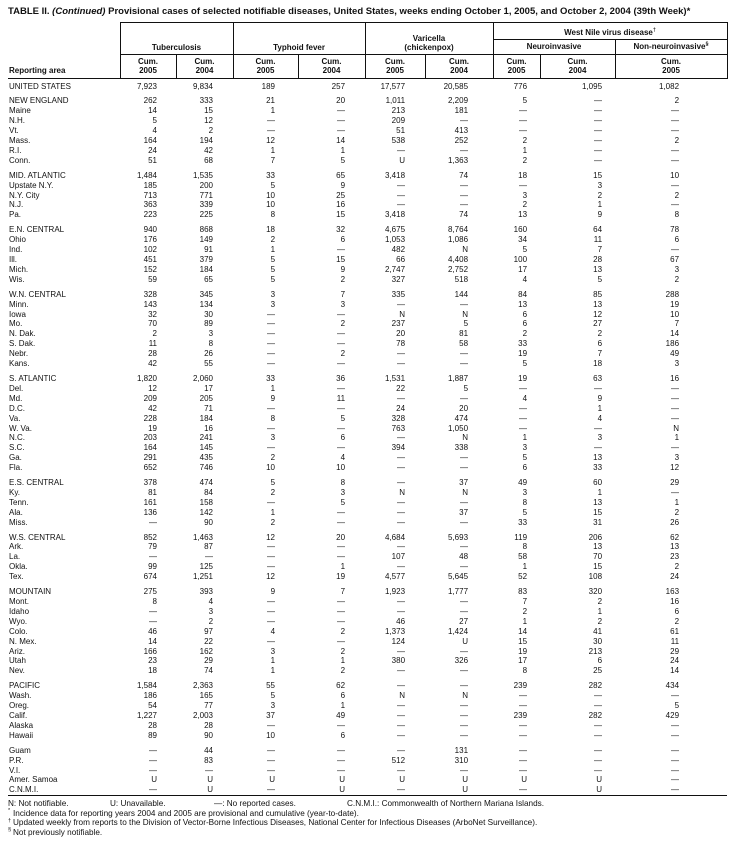 Image resolution: width=735 pixels, height=864 pixels. What do you see at coordinates (367, 661) in the screenshot?
I see `table-row: Utah 23 29 1 1 380 326 17 6 24` at bounding box center [367, 661].